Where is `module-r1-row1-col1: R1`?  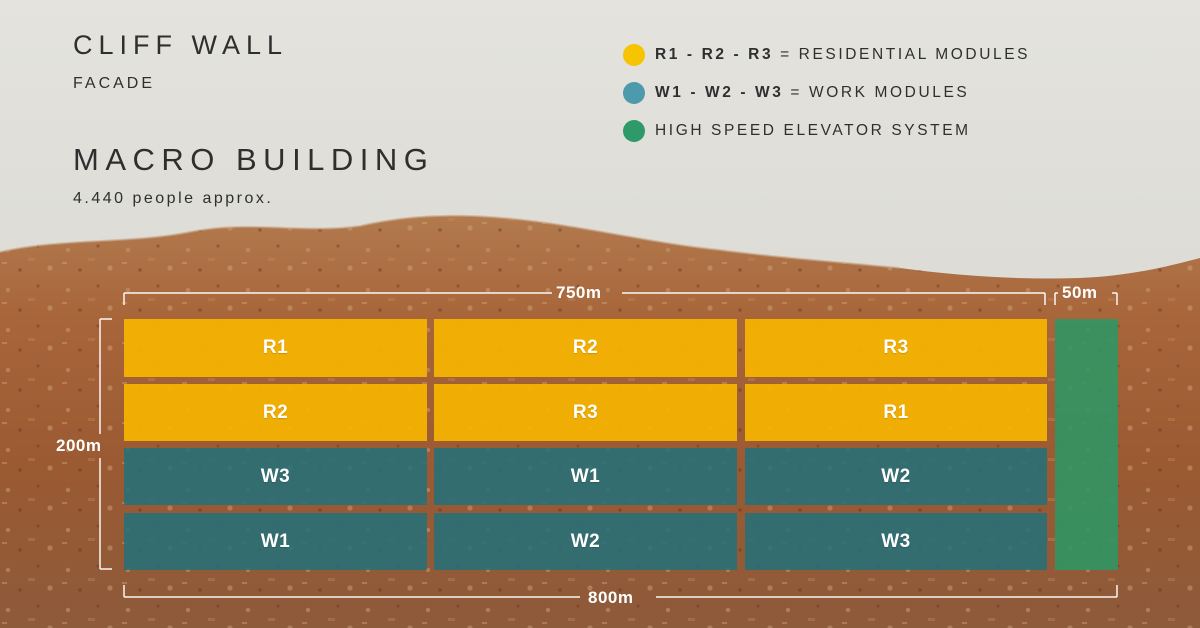
module-r1-row1-col1: R1 is located at coordinates (275, 348).